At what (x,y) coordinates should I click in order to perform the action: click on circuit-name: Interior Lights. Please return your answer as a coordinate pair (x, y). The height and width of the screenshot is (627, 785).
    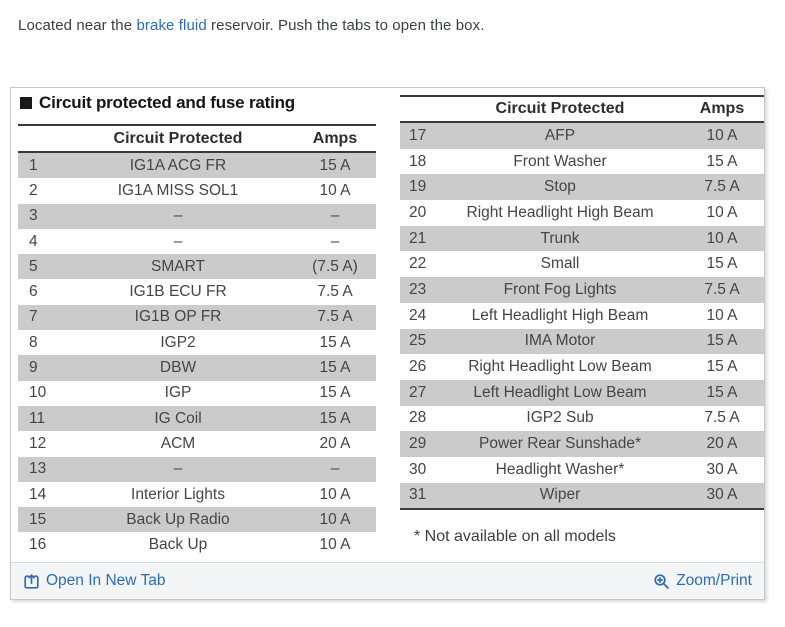
    Looking at the image, I should click on (178, 494).